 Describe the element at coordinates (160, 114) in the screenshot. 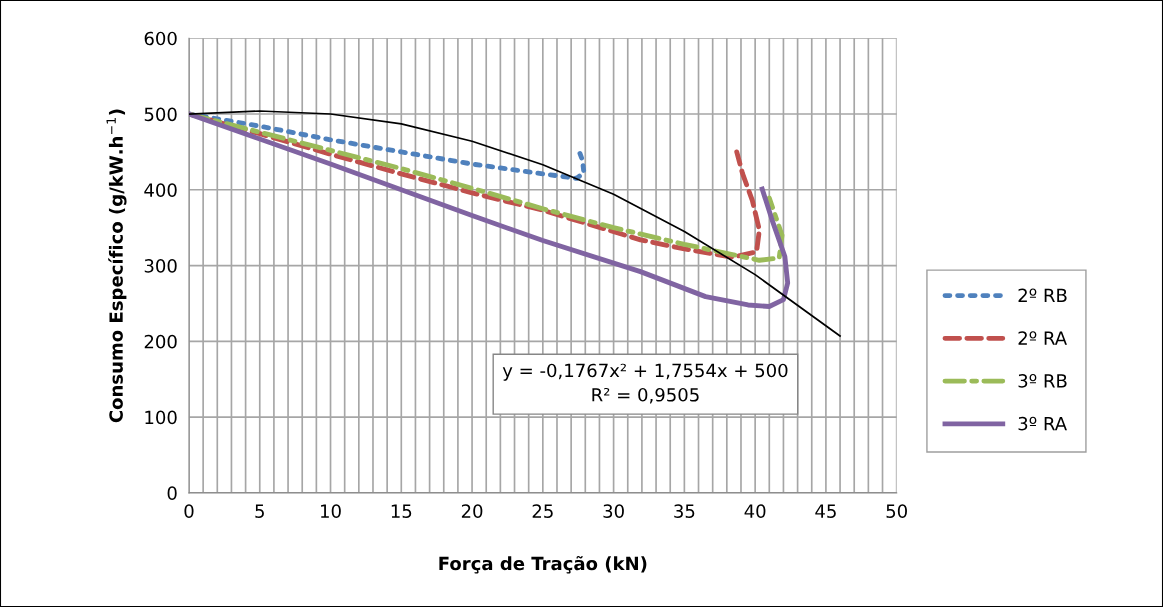

I see `y-tick-label: 500` at that location.